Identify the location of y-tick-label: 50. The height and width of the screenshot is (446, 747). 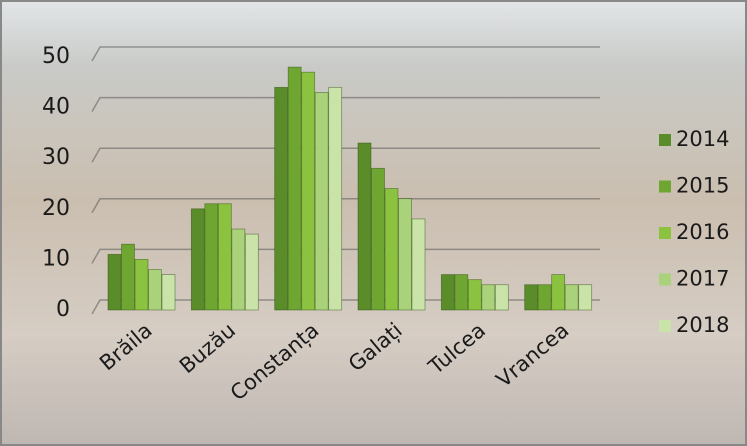
(56, 56).